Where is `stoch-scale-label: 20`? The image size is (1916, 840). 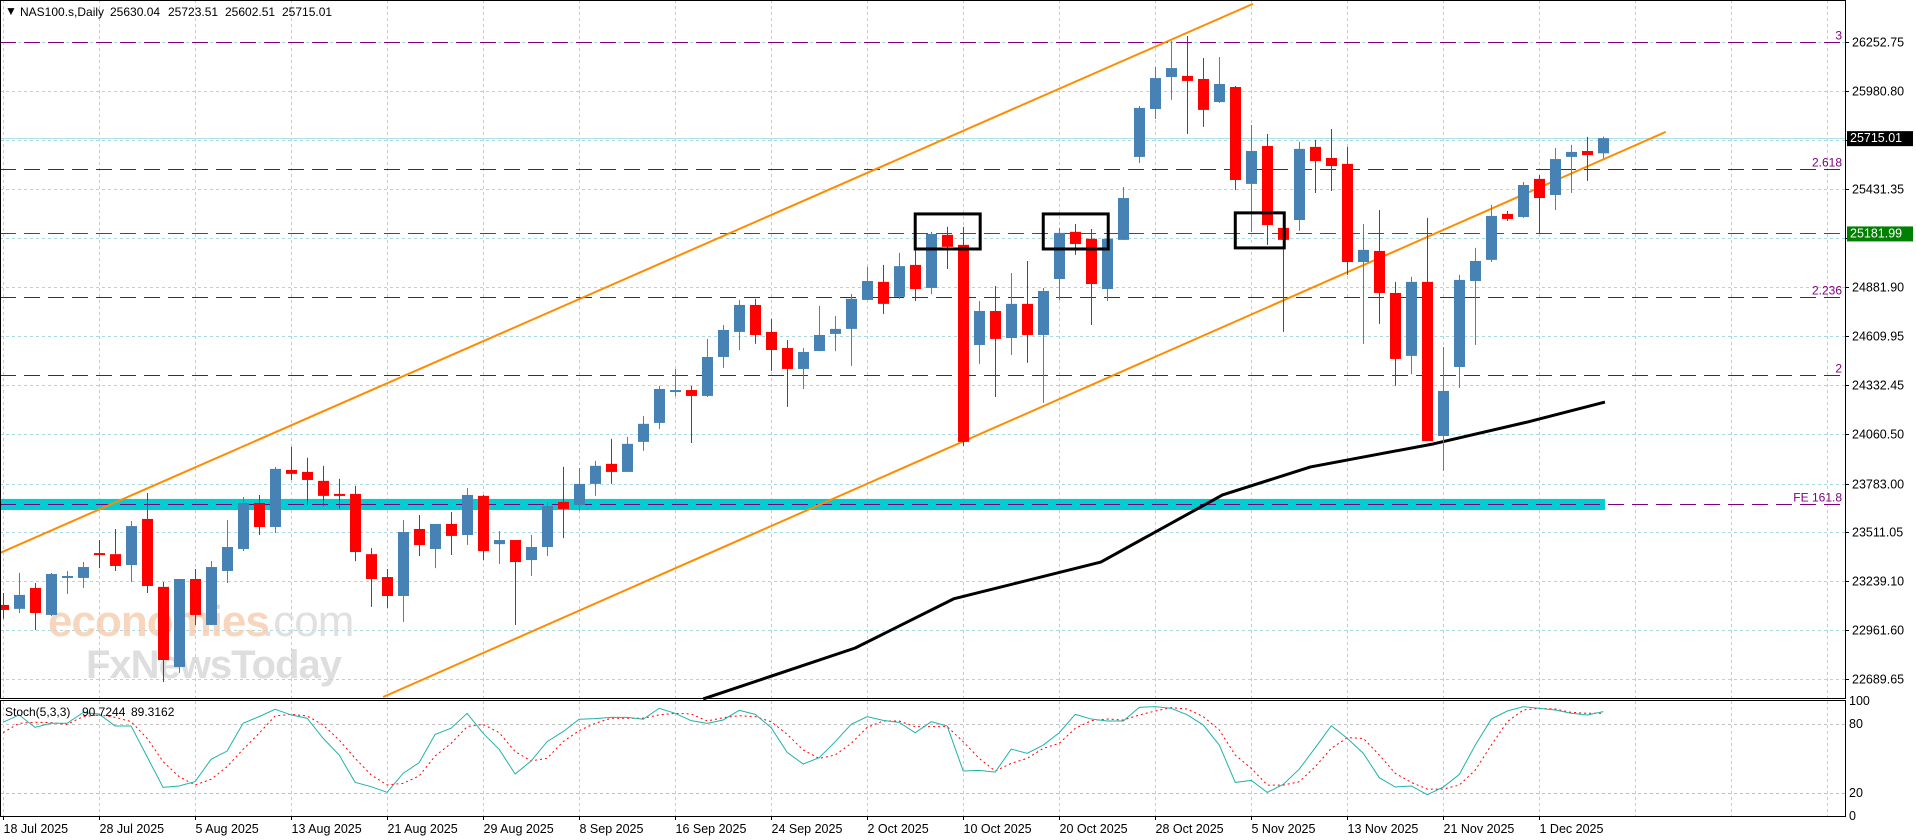 stoch-scale-label: 20 is located at coordinates (1856, 793).